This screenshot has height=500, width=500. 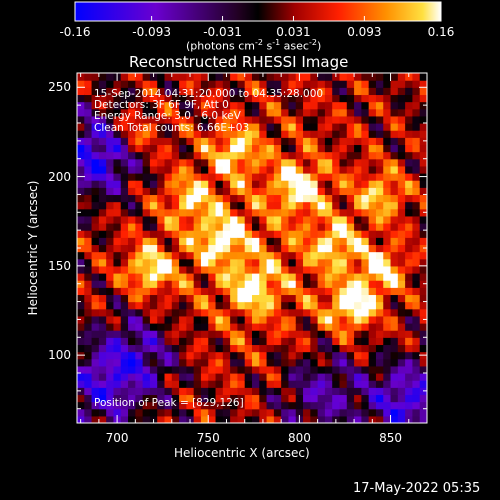 What do you see at coordinates (59, 87) in the screenshot?
I see `y-tick-label: 250` at bounding box center [59, 87].